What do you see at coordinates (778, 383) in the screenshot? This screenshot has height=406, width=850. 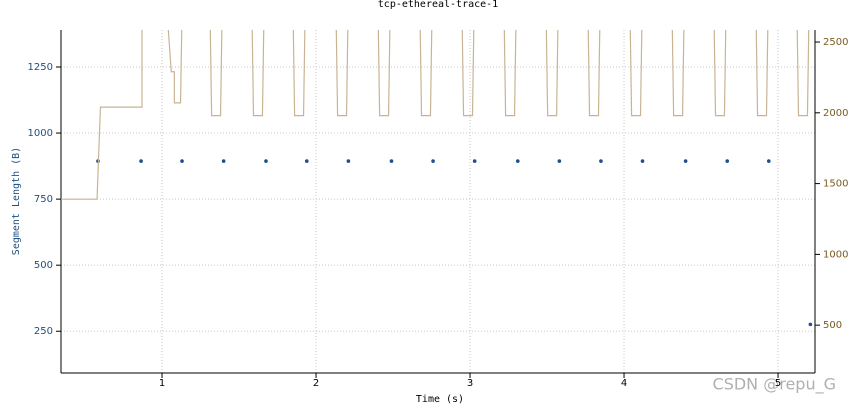 I see `x-tick-label: 5` at bounding box center [778, 383].